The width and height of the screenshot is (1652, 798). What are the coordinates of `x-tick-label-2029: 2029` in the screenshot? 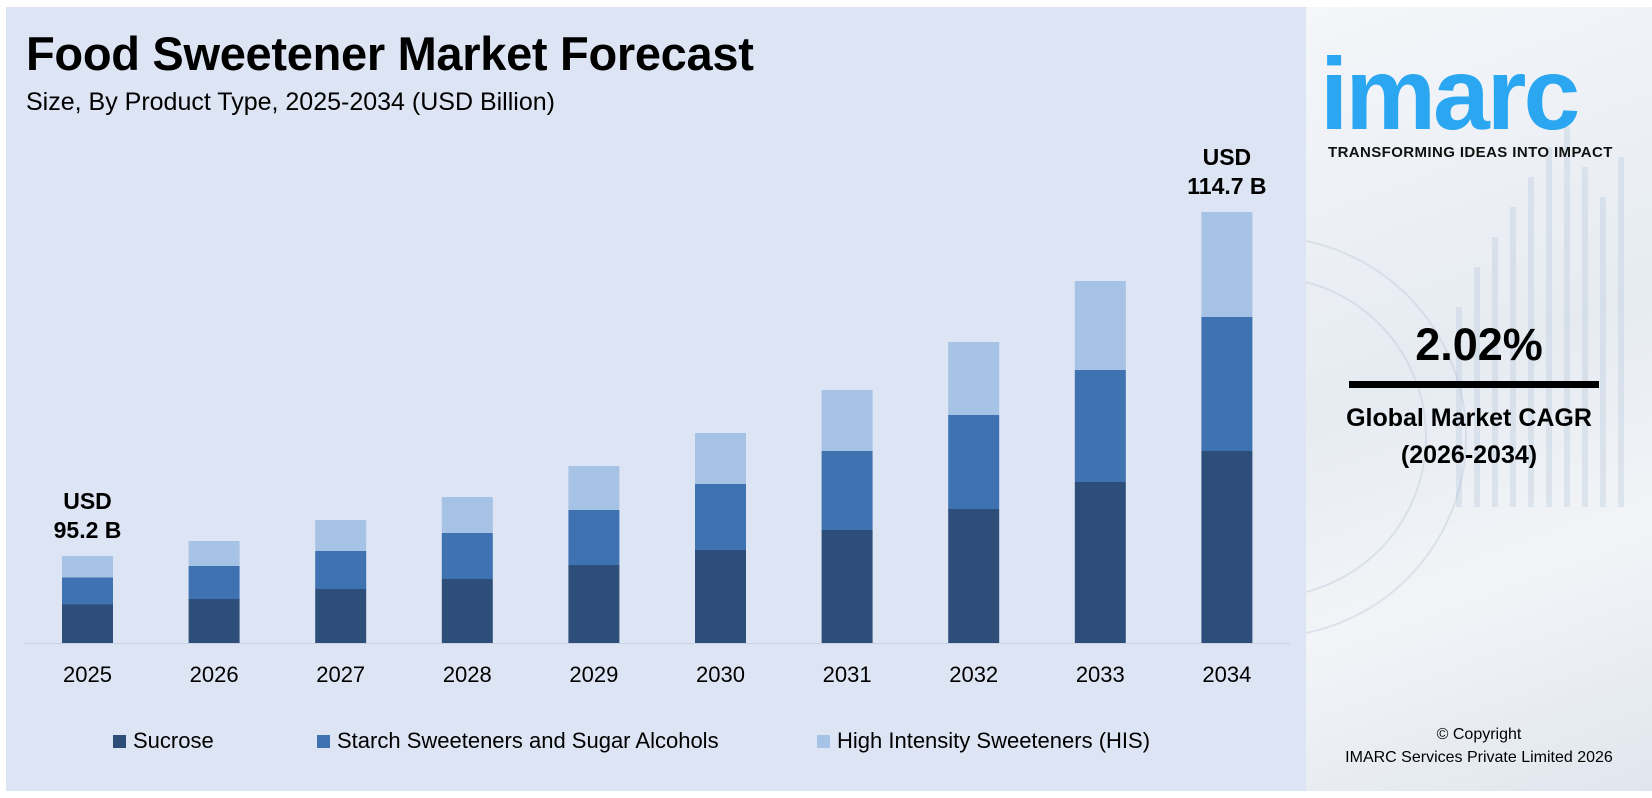 It's located at (593, 674).